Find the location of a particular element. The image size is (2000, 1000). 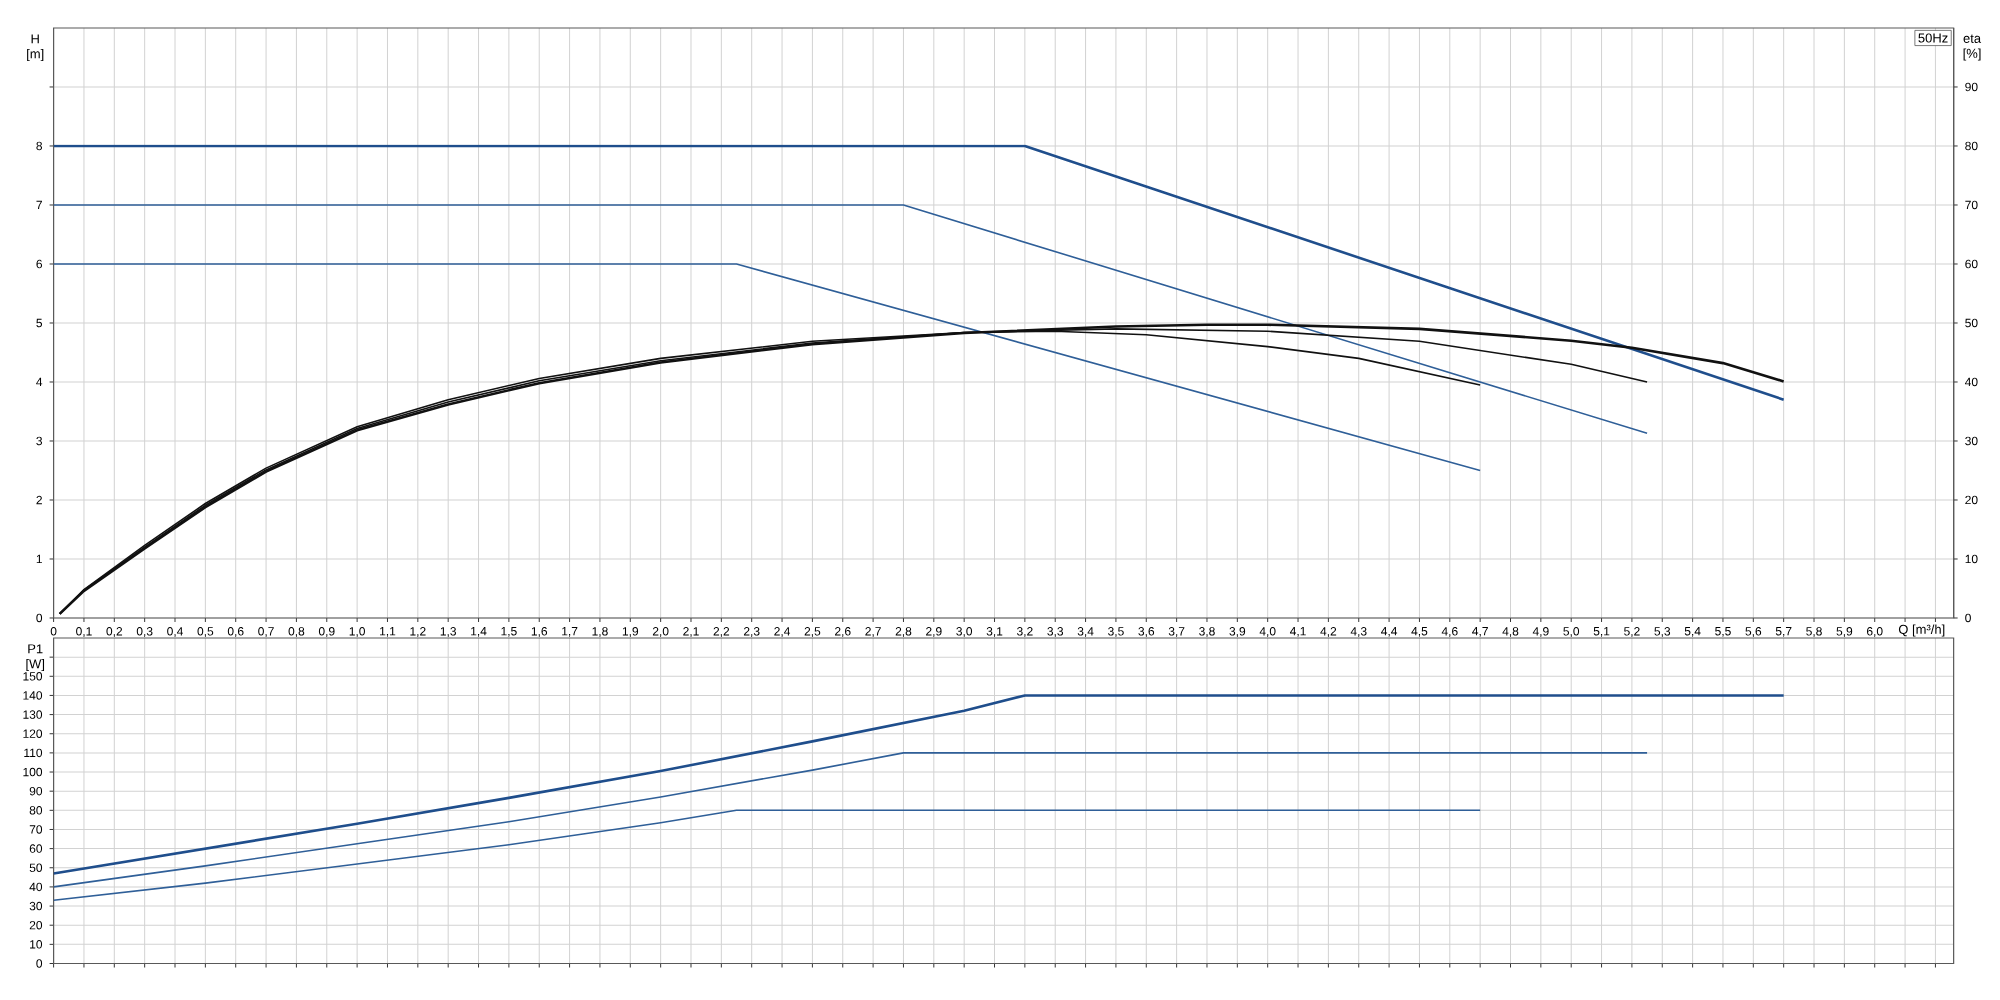

y-tick-label: 70 is located at coordinates (36, 829).